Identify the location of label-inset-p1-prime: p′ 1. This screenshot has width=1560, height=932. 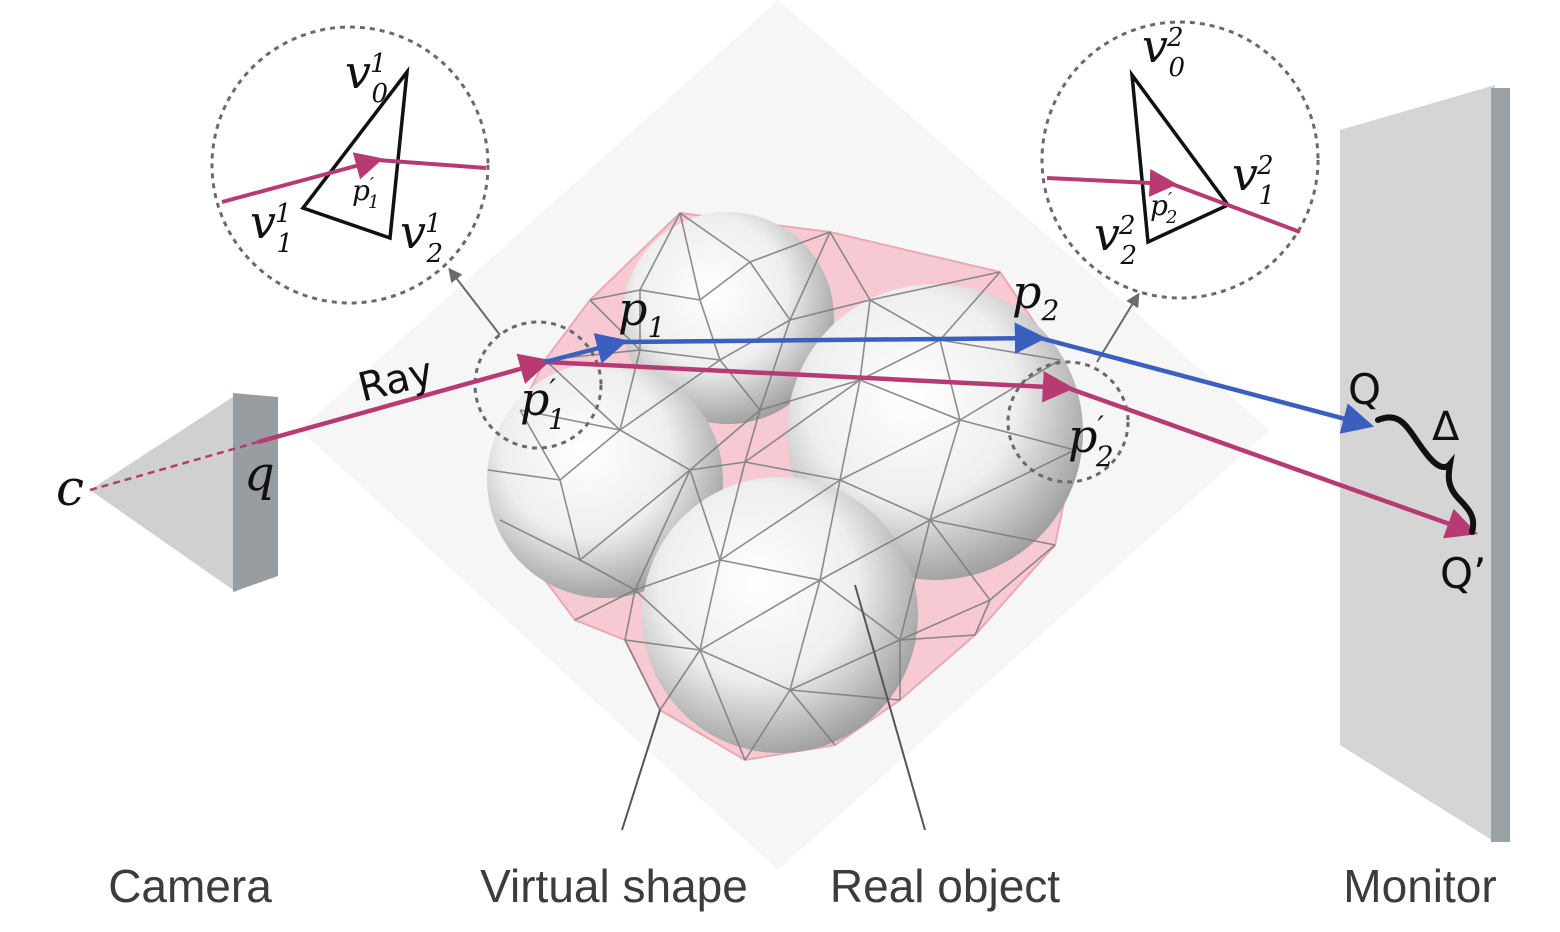
(365, 193).